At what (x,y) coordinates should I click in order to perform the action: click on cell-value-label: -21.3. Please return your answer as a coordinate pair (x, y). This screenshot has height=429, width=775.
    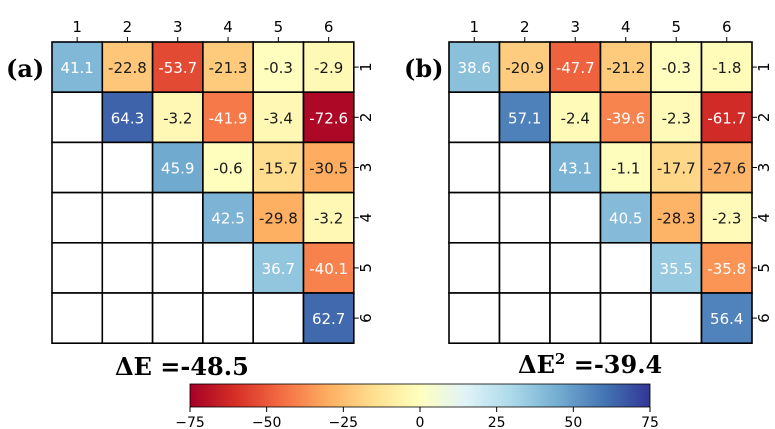
    Looking at the image, I should click on (228, 68).